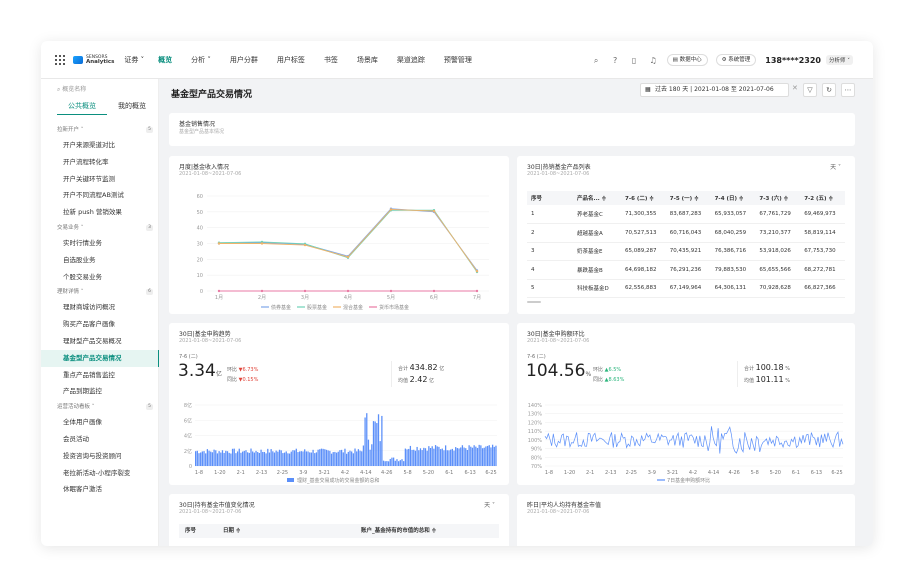 This screenshot has width=914, height=586. What do you see at coordinates (197, 124) in the screenshot?
I see `card-title: 基金销售情况` at bounding box center [197, 124].